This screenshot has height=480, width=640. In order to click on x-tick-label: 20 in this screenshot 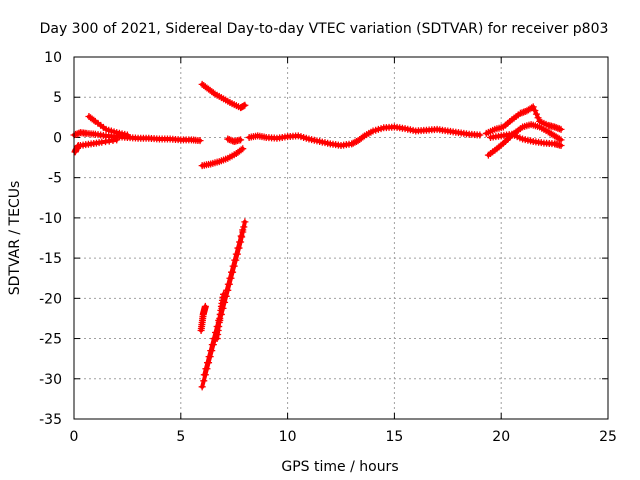, I will do `click(501, 437)`.